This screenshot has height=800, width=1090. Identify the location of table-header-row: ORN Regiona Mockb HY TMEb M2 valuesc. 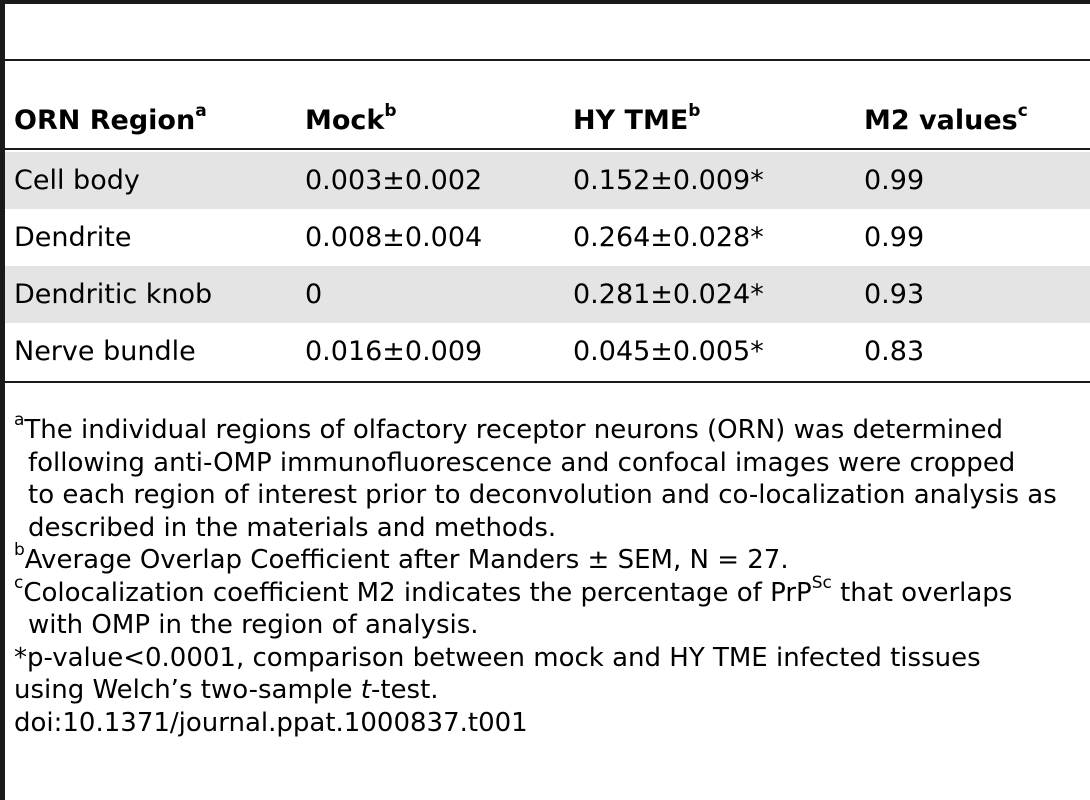
(547, 122).